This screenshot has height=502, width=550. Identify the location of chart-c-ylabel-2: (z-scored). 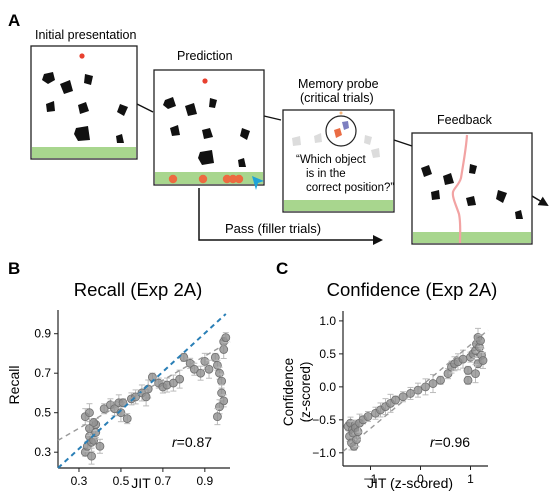
(305, 392).